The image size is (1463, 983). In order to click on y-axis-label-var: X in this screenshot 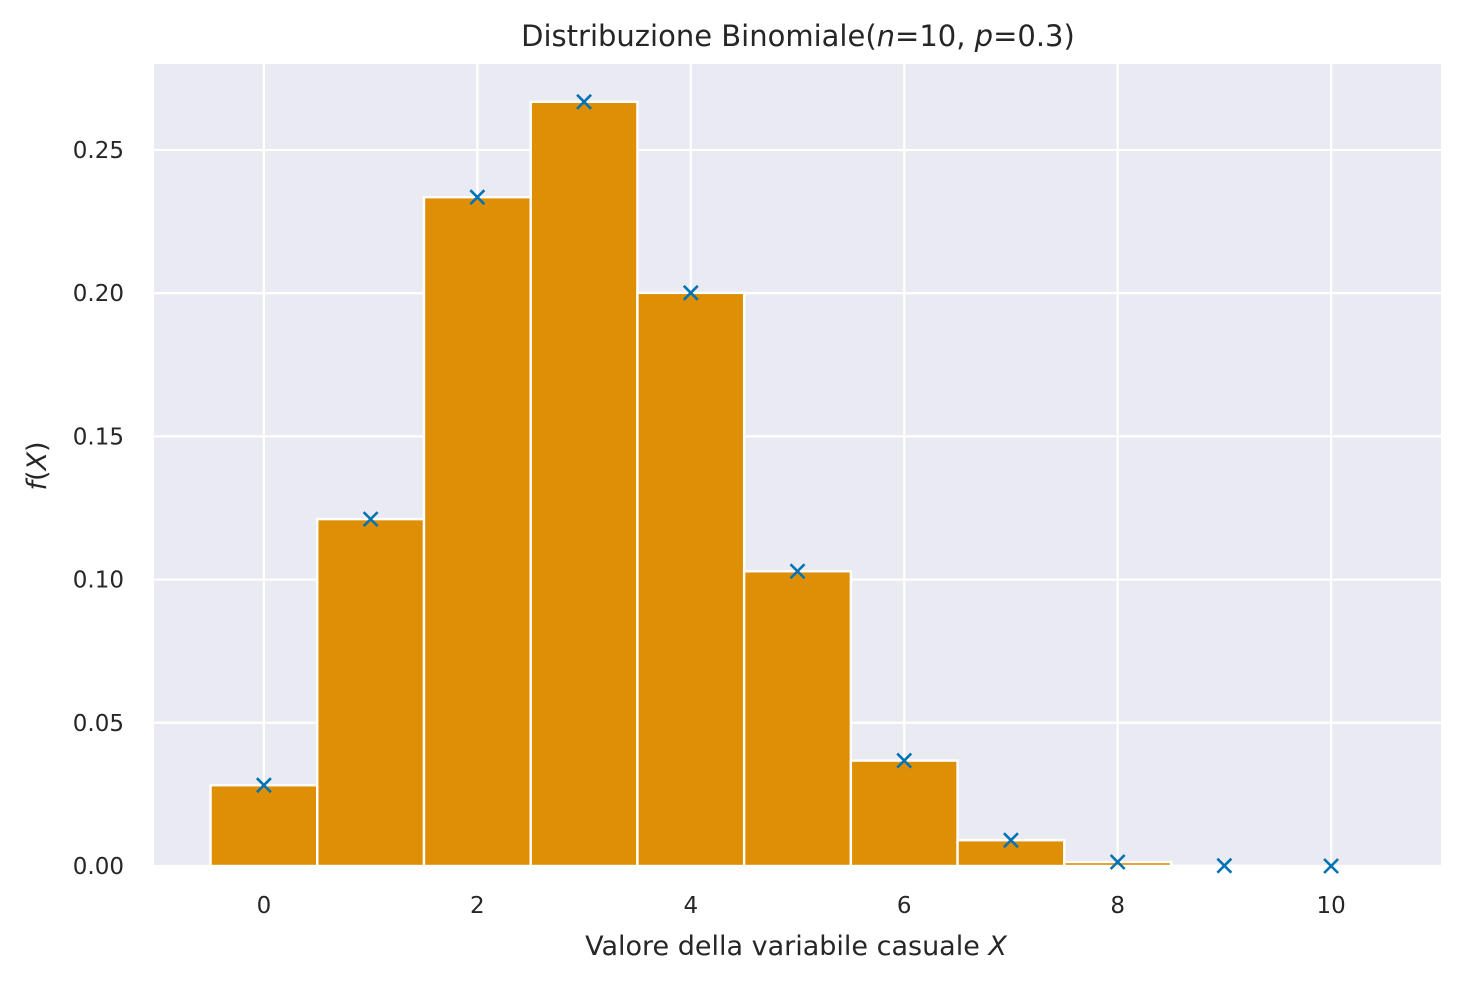, I will do `click(37, 461)`.